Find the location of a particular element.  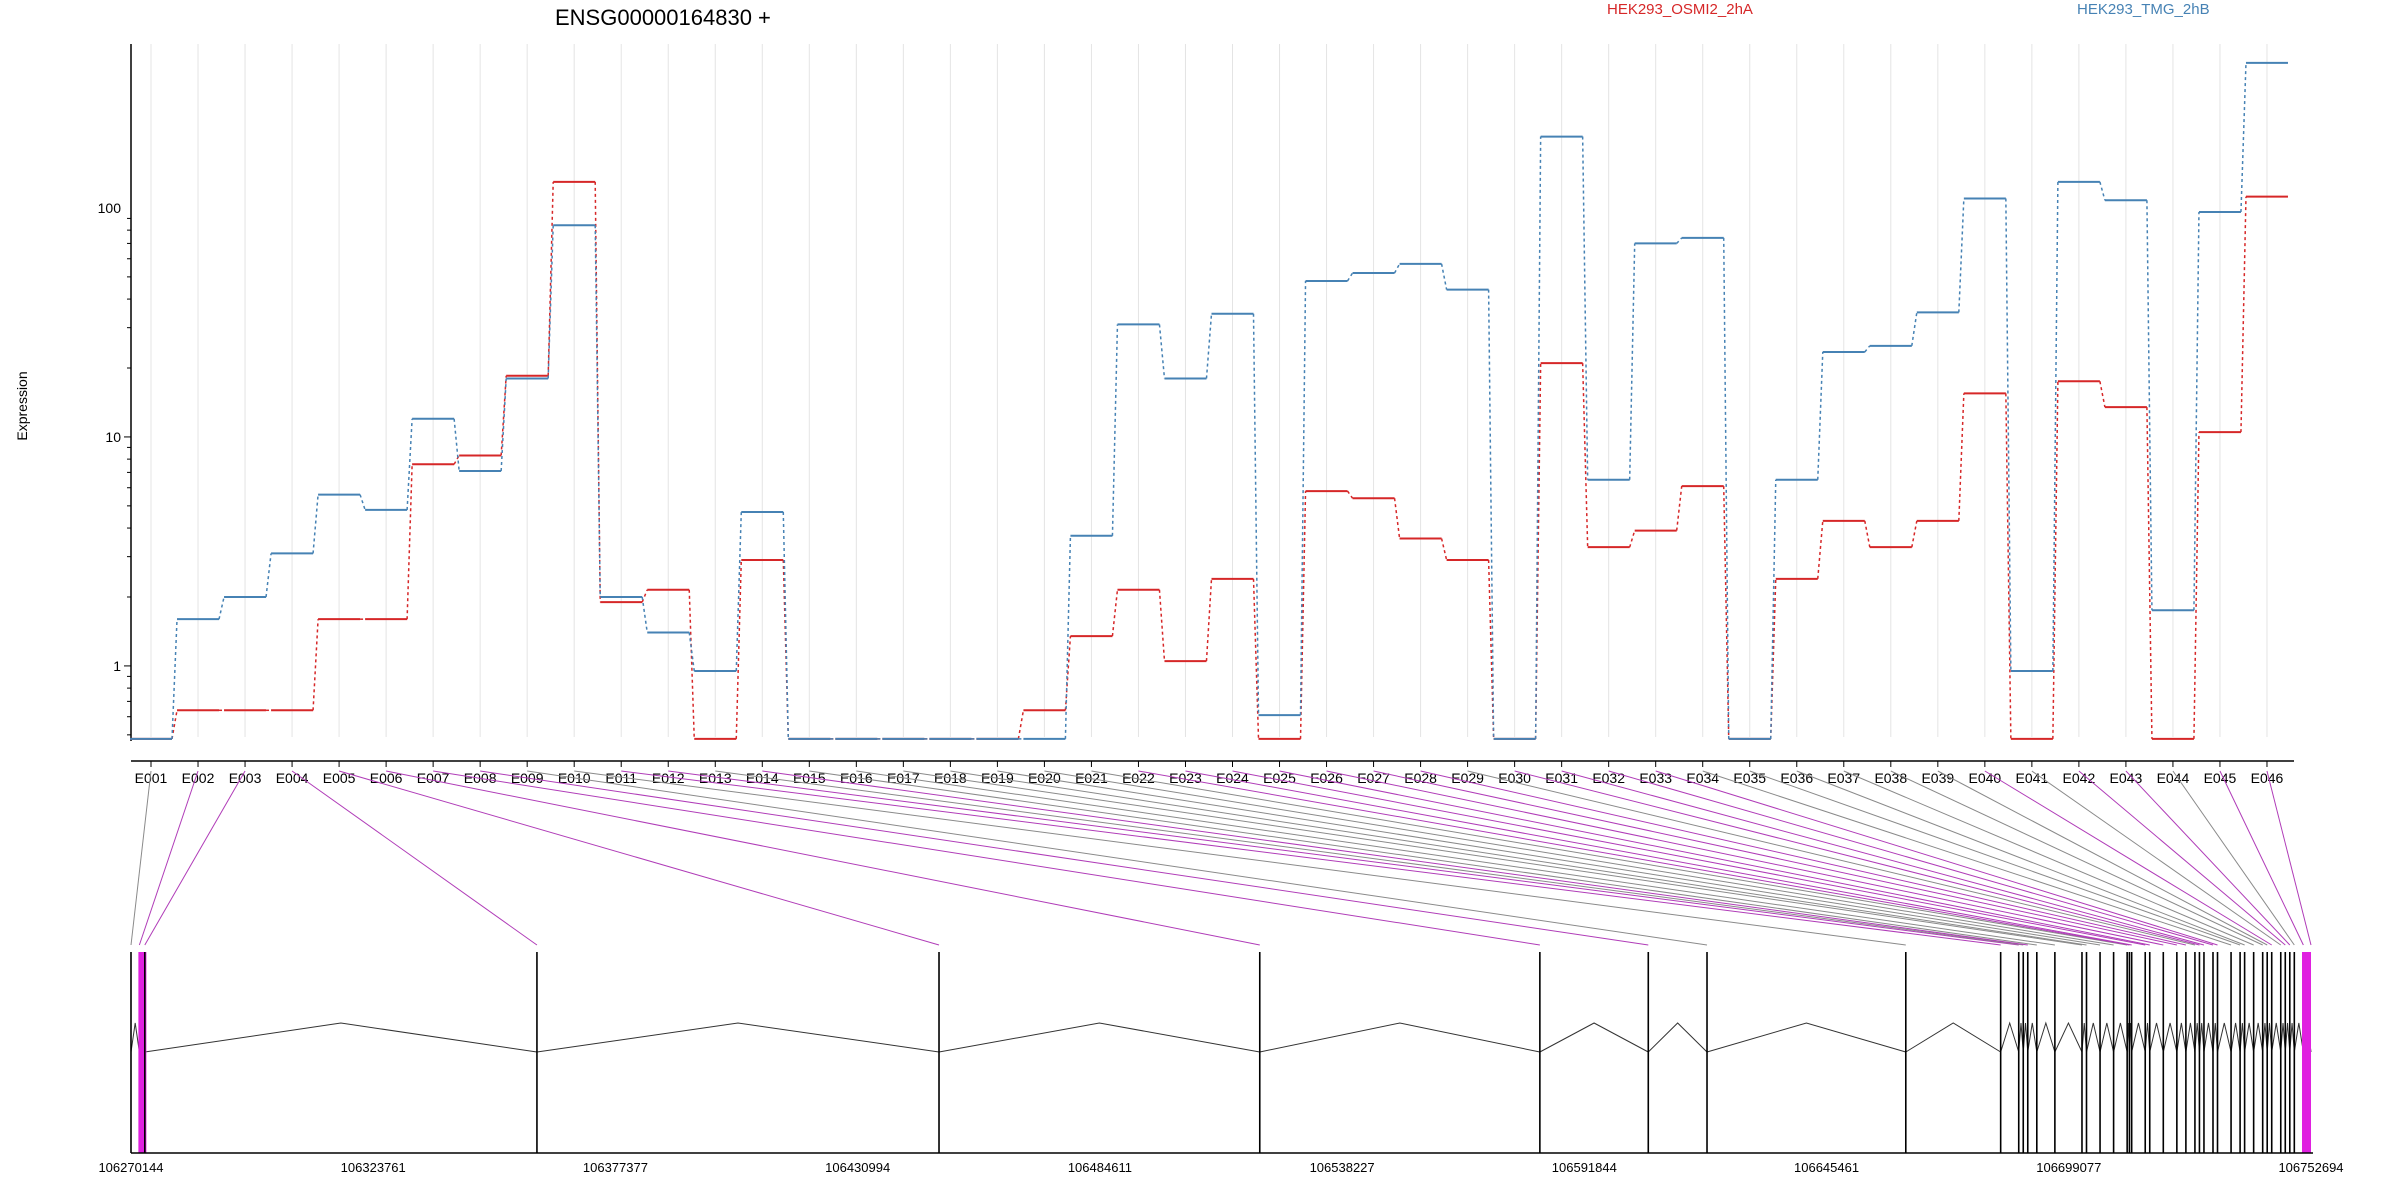

connector-E008 is located at coordinates (1064, 858).